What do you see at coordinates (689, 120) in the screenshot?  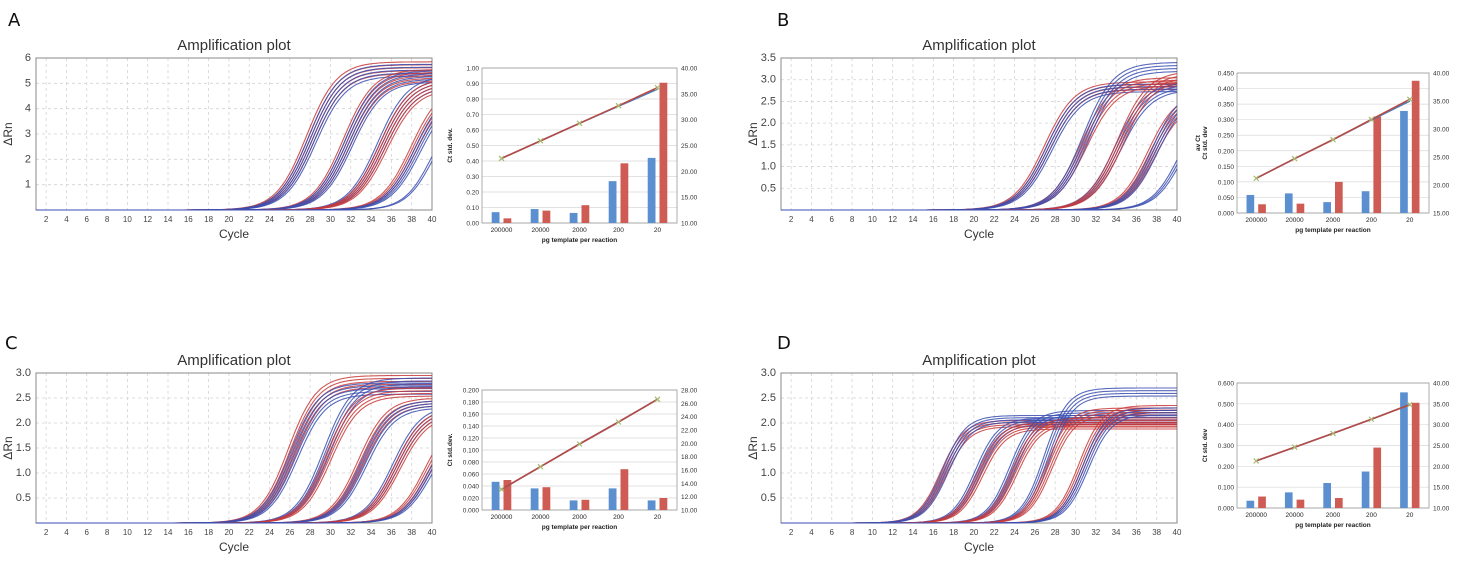 I see `y2-tick-label: 30.00` at bounding box center [689, 120].